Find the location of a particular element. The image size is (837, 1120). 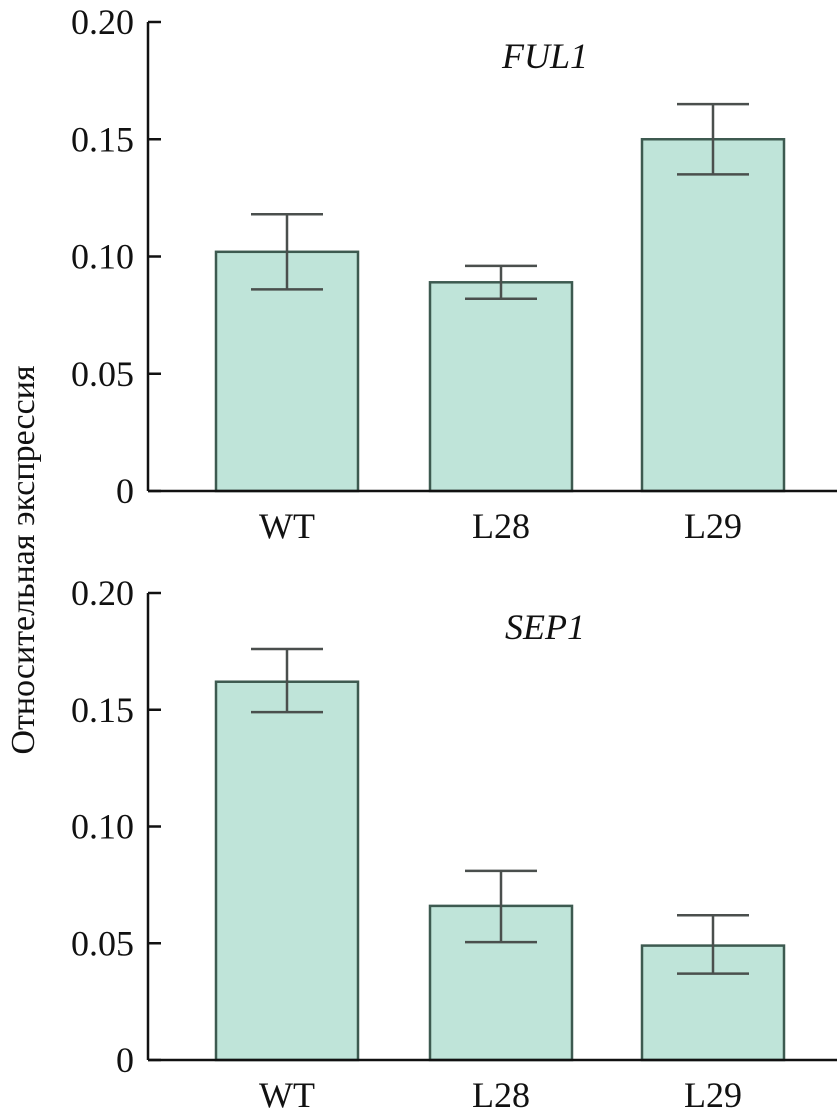

panel-title: FUL1 is located at coordinates (544, 56).